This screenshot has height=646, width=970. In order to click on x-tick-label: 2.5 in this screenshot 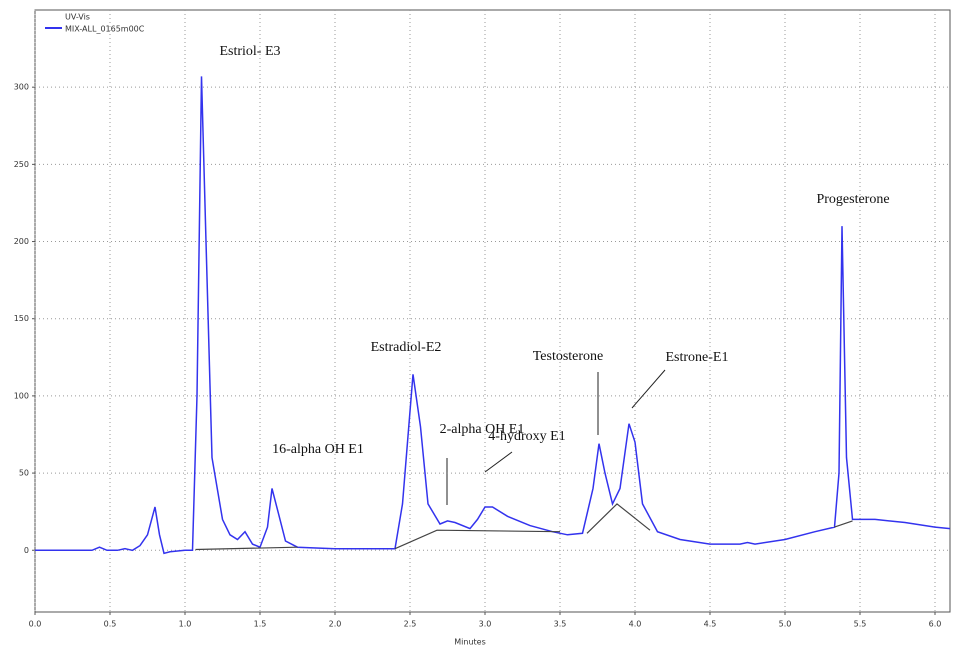, I will do `click(410, 624)`.